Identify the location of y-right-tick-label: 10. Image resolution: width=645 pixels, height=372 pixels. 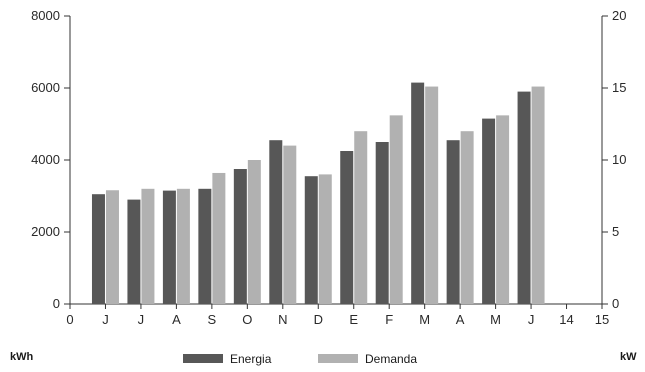
(619, 159).